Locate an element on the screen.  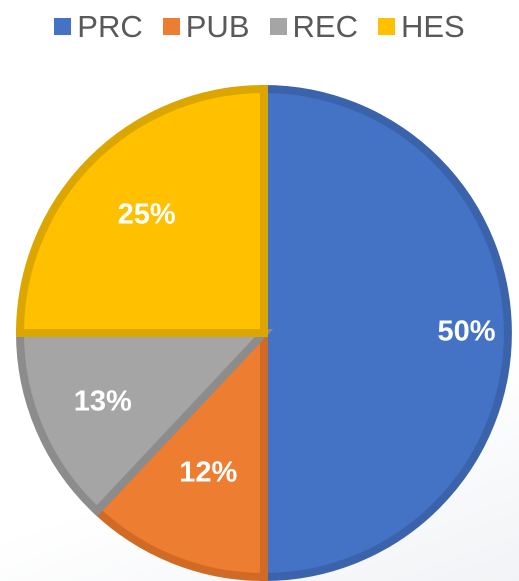
slice-label-hes: 25% is located at coordinates (147, 214).